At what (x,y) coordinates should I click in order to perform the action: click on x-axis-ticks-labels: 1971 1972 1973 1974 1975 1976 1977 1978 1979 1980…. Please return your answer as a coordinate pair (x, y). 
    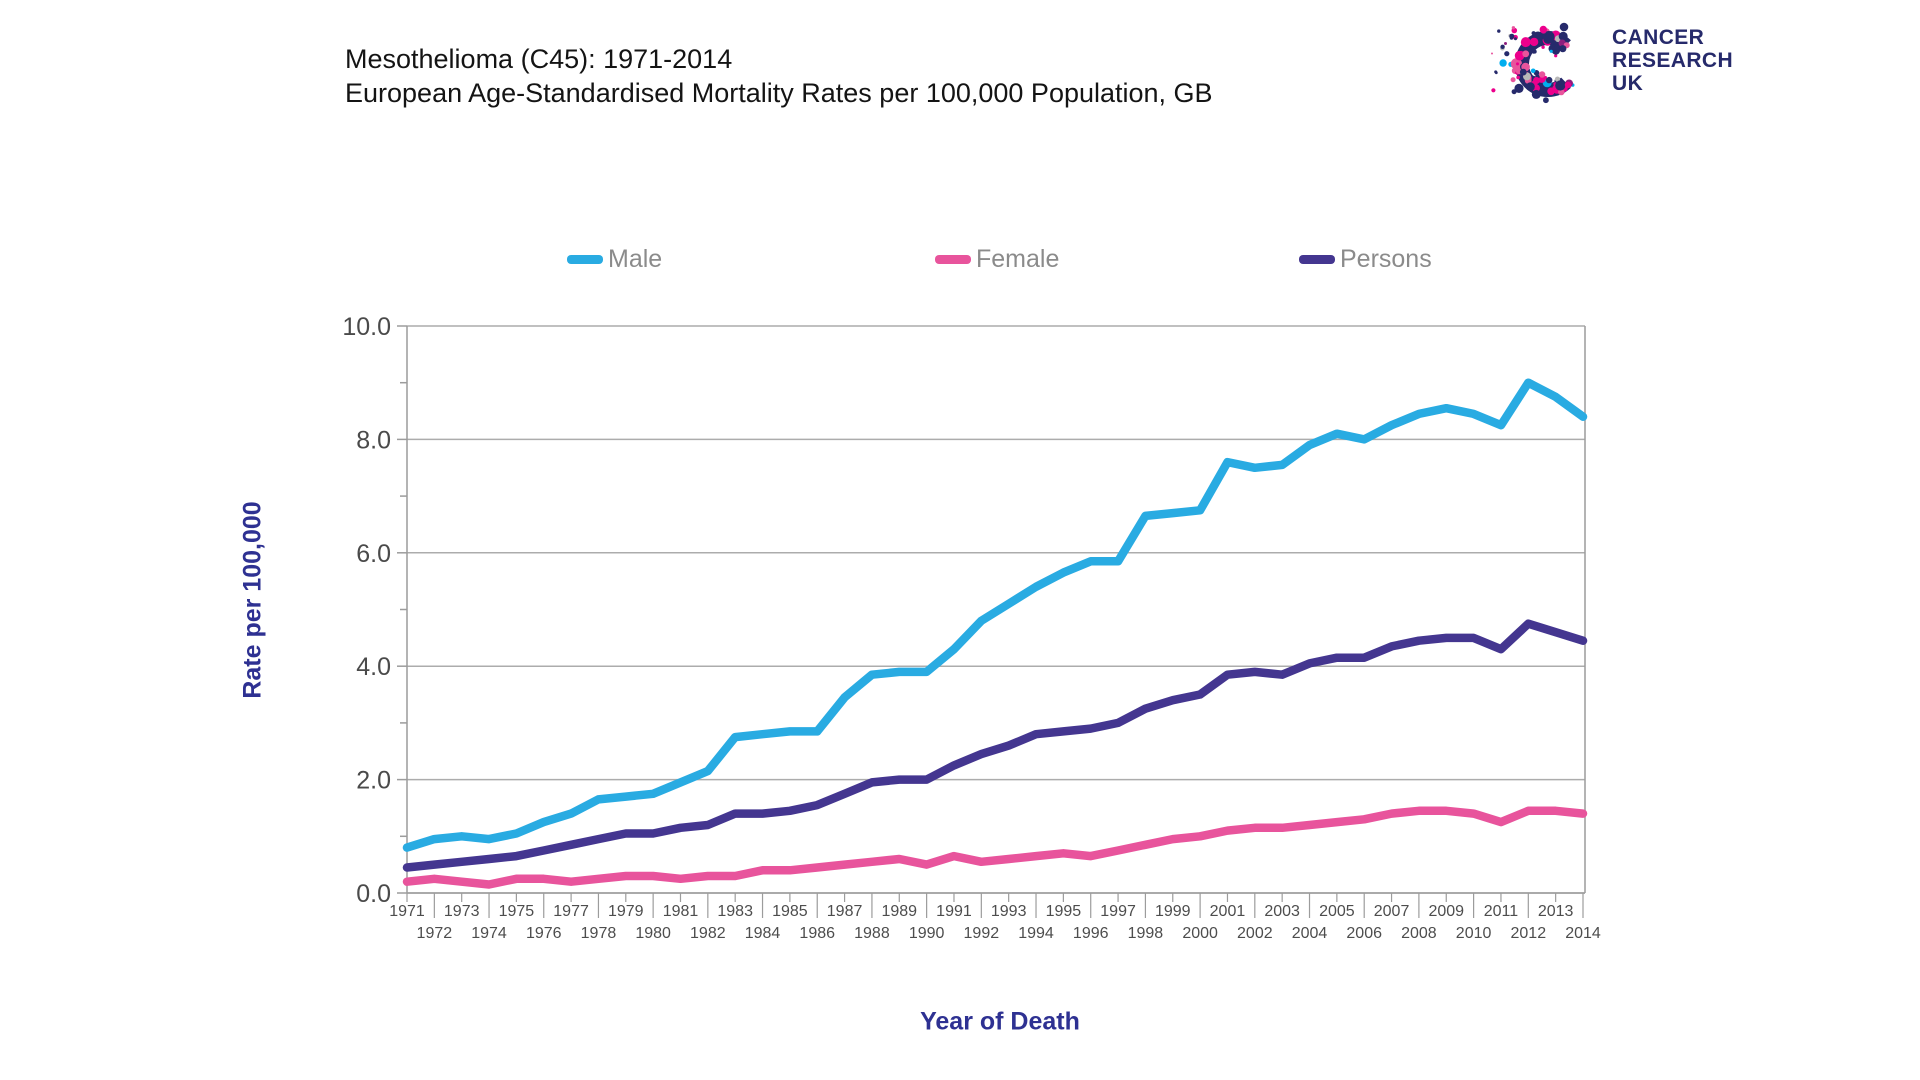
    Looking at the image, I should click on (995, 917).